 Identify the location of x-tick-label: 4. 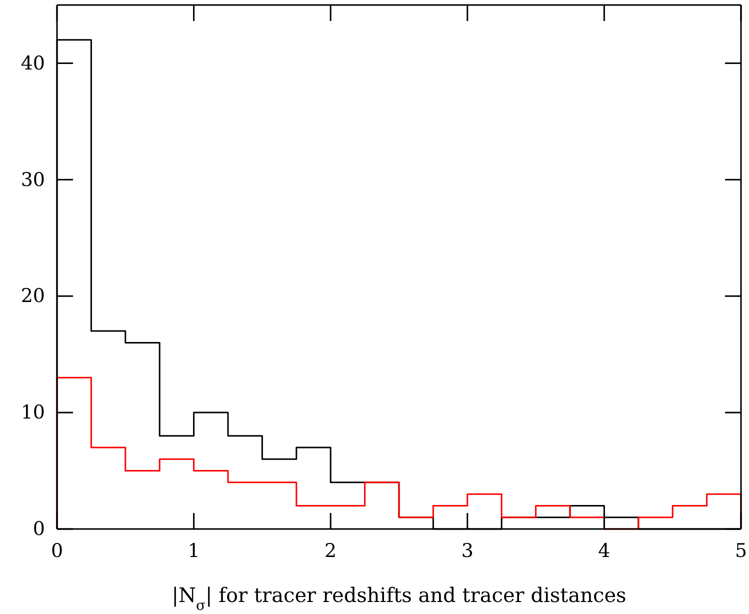
(604, 551).